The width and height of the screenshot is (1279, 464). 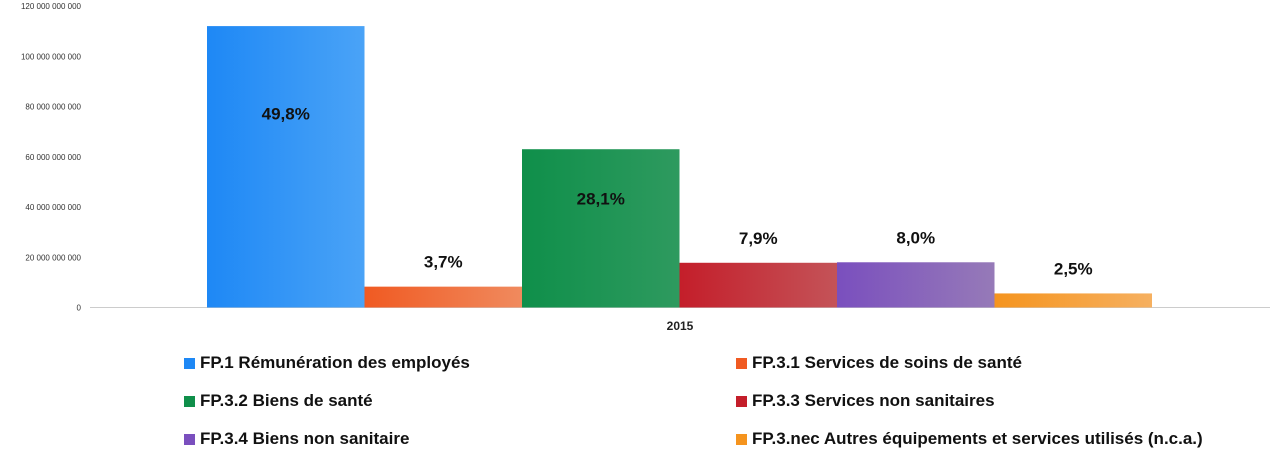 What do you see at coordinates (887, 362) in the screenshot?
I see `legend-label-fp31: FP.3.1 Services de soins de santé` at bounding box center [887, 362].